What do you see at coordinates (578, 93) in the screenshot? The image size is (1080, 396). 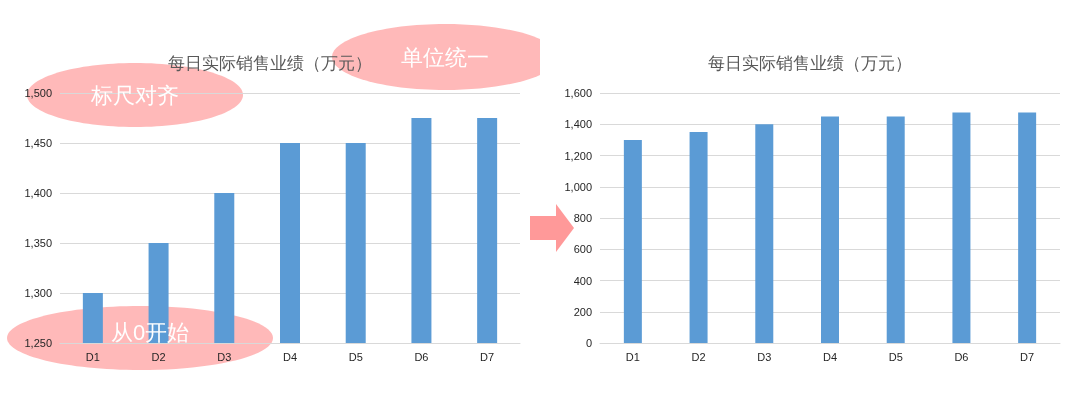 I see `y-tick-label: 1,600` at bounding box center [578, 93].